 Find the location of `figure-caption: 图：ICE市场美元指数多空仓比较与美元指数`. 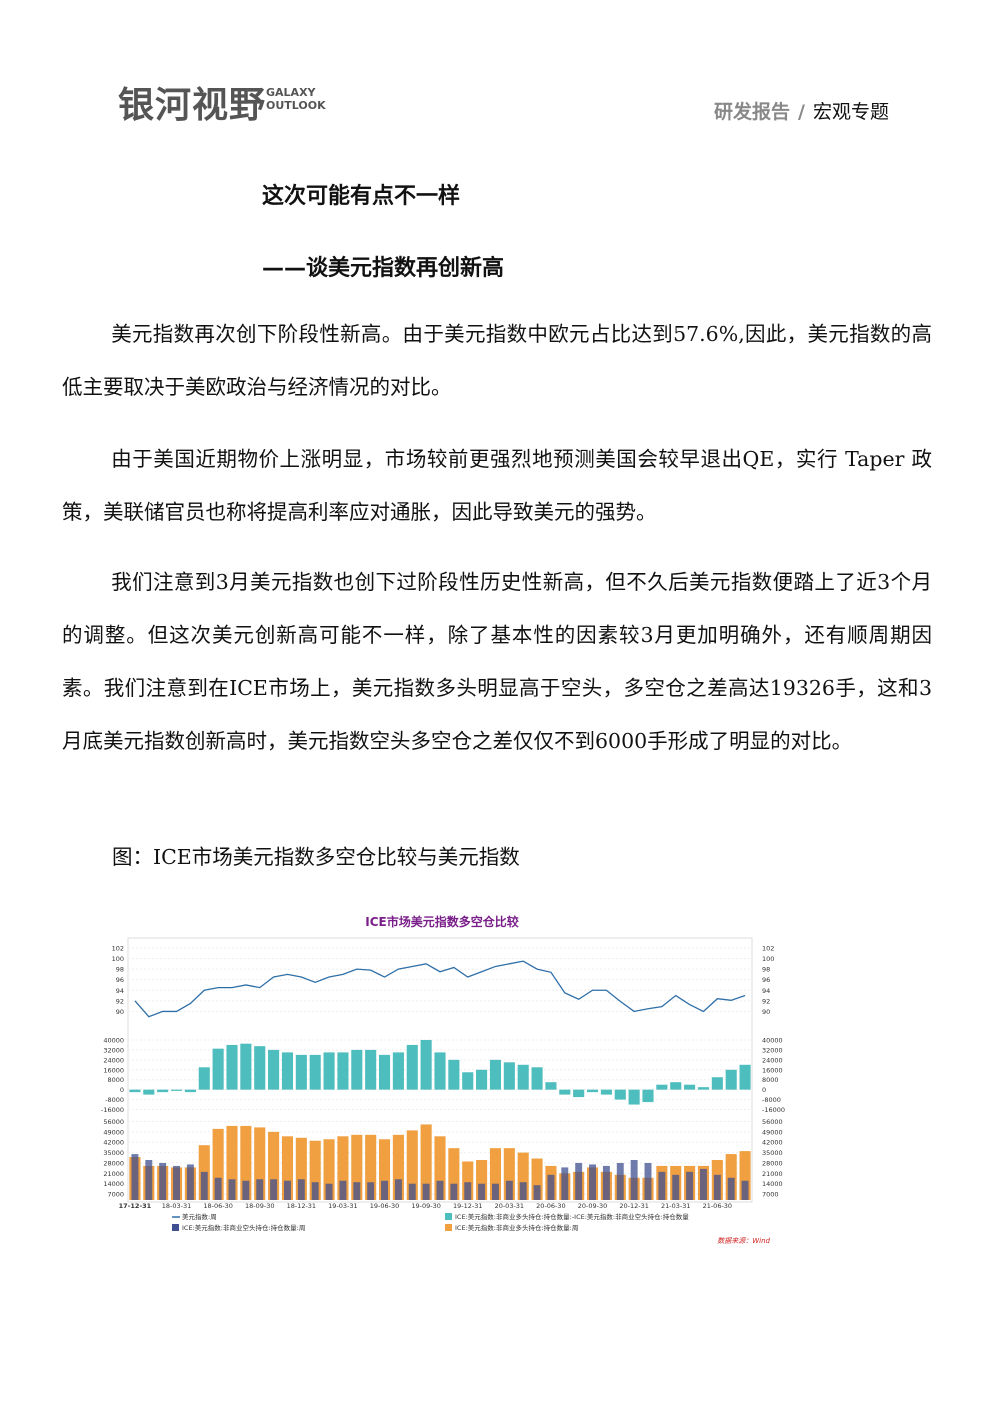

figure-caption: 图：ICE市场美元指数多空仓比较与美元指数 is located at coordinates (316, 857).